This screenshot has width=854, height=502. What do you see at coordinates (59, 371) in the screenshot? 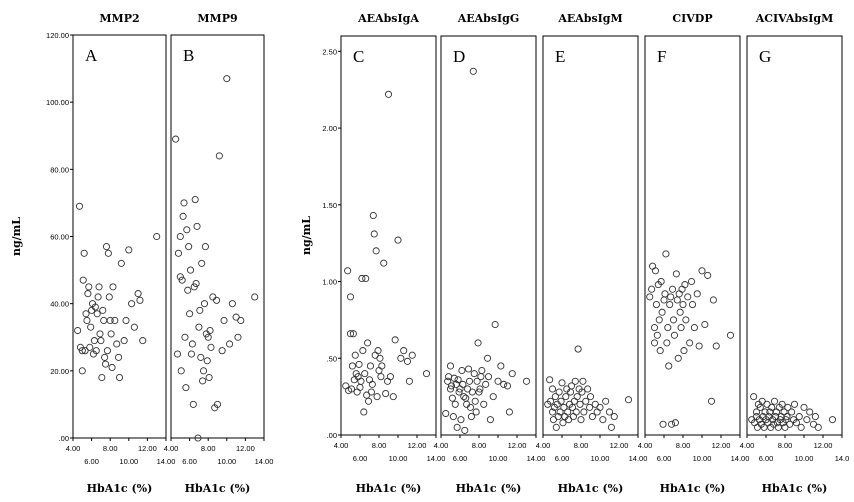
I see `y-tick-label: 20.00` at bounding box center [59, 371].